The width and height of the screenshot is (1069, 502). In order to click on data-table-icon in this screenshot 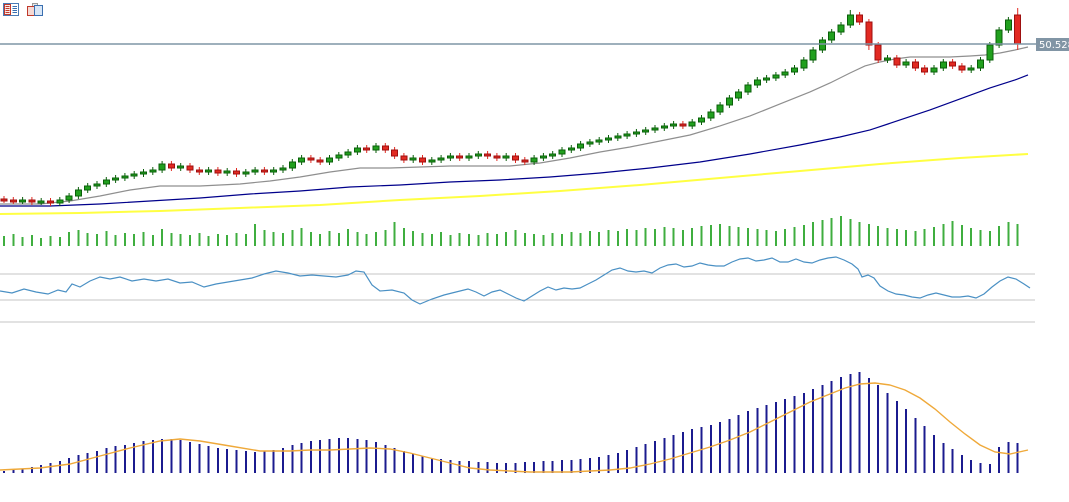, I will do `click(11, 9)`.